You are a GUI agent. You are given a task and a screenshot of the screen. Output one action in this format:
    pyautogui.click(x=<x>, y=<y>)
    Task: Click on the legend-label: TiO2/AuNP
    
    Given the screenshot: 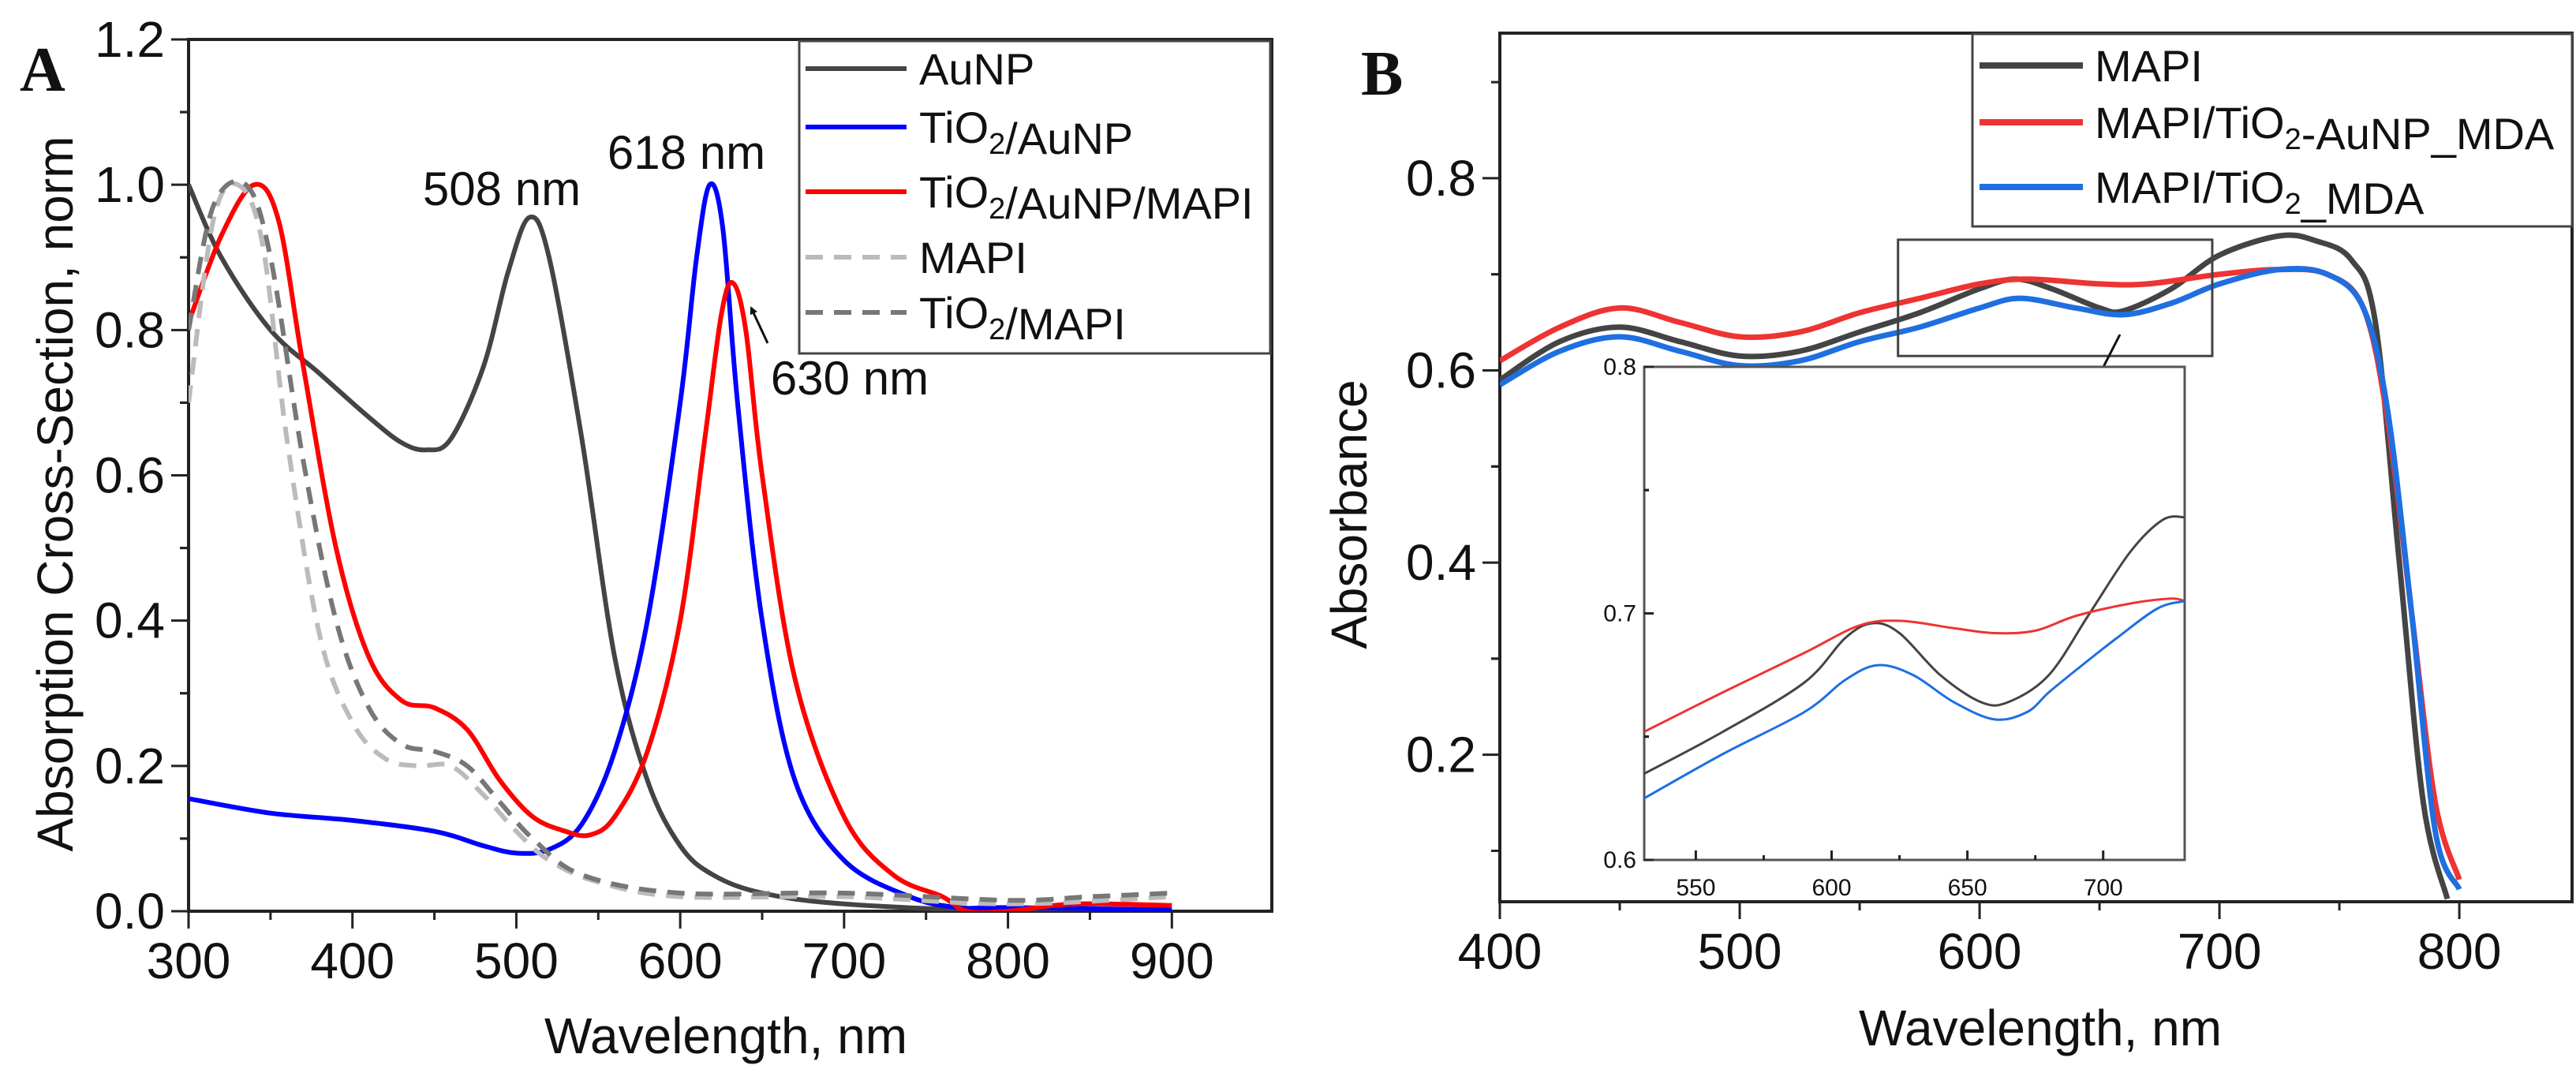 What is the action you would take?
    pyautogui.click(x=1026, y=133)
    